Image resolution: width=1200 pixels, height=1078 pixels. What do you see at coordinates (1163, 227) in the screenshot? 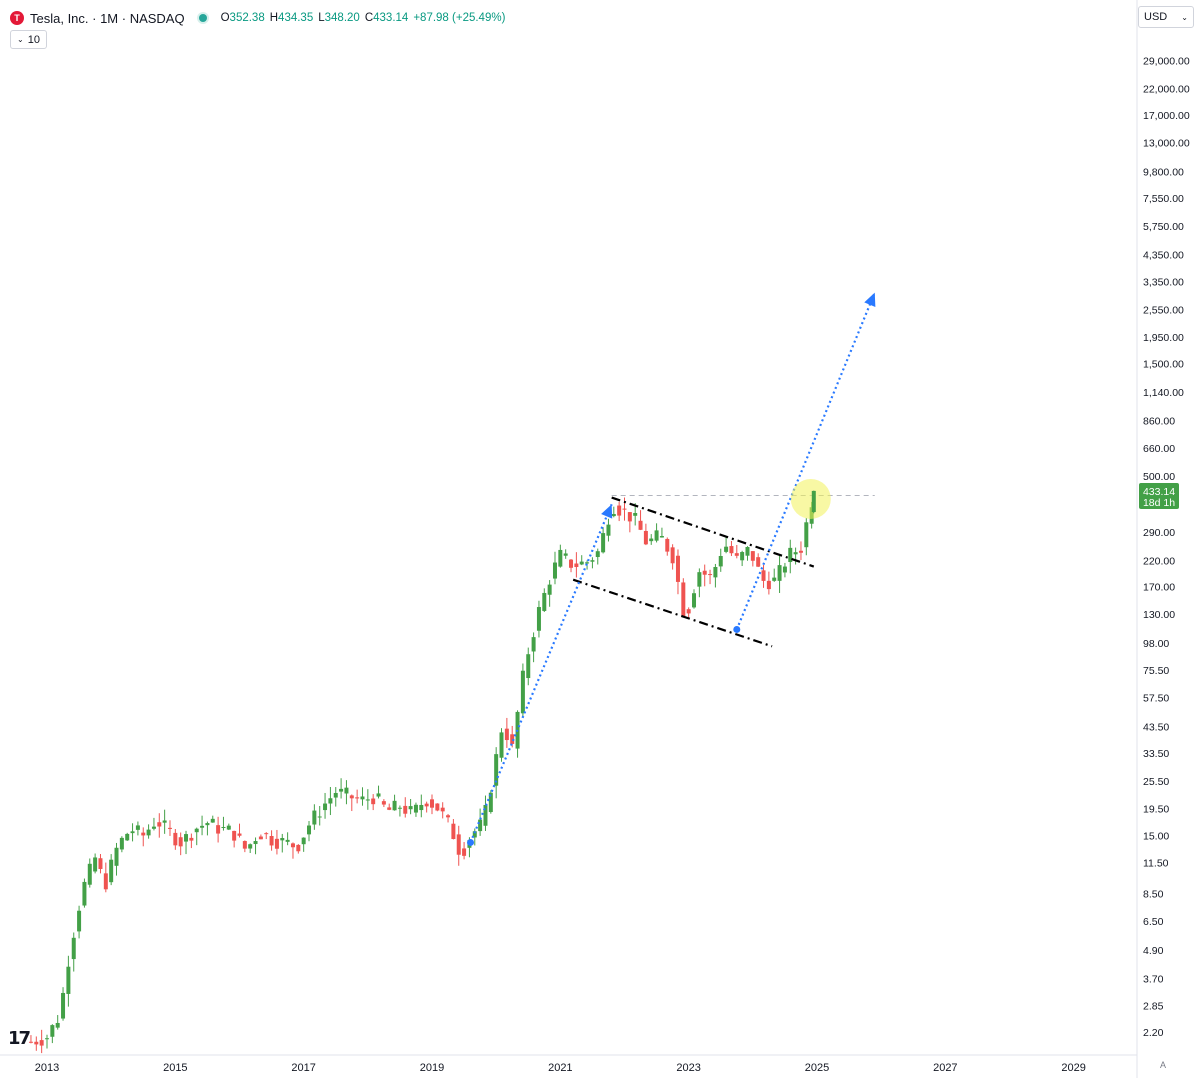
I see `price-tick-label: 5,750.00` at bounding box center [1163, 227].